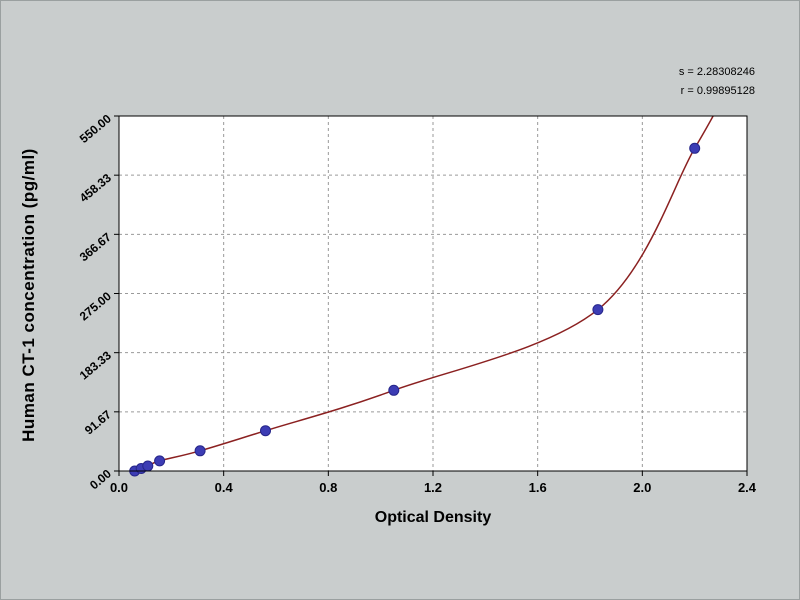 The image size is (800, 600). What do you see at coordinates (119, 487) in the screenshot?
I see `x-tick-label: 0.0` at bounding box center [119, 487].